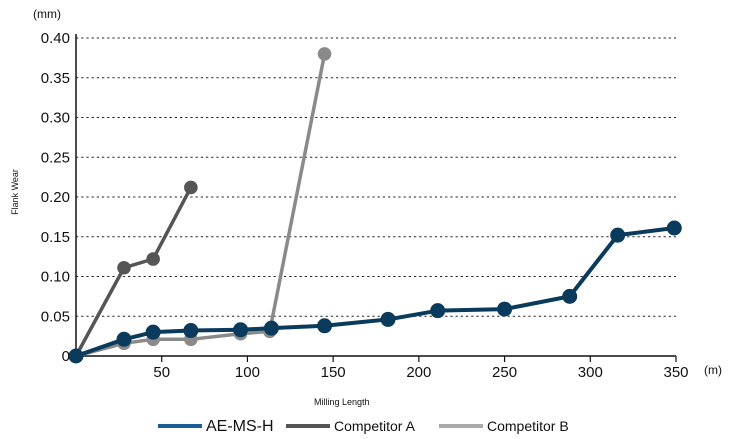  What do you see at coordinates (55, 78) in the screenshot?
I see `y-tick-label: 0.35` at bounding box center [55, 78].